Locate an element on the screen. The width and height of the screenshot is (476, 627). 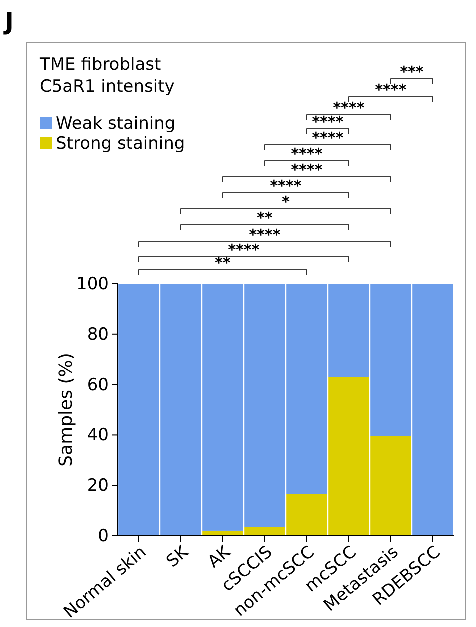
y-tick-label: 100 is located at coordinates (92, 284).